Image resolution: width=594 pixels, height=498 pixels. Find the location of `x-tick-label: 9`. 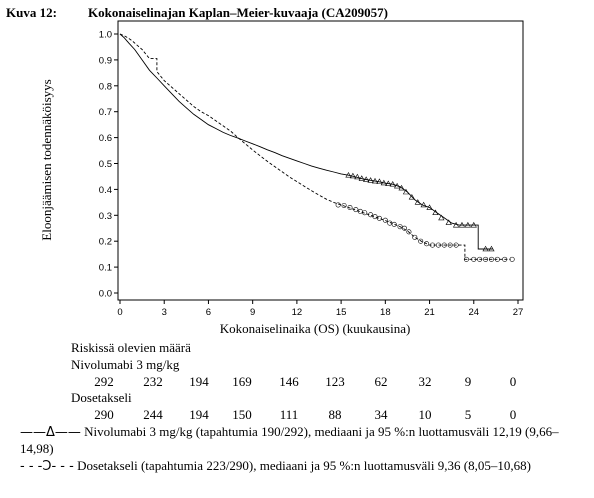

x-tick-label: 9 is located at coordinates (252, 312).